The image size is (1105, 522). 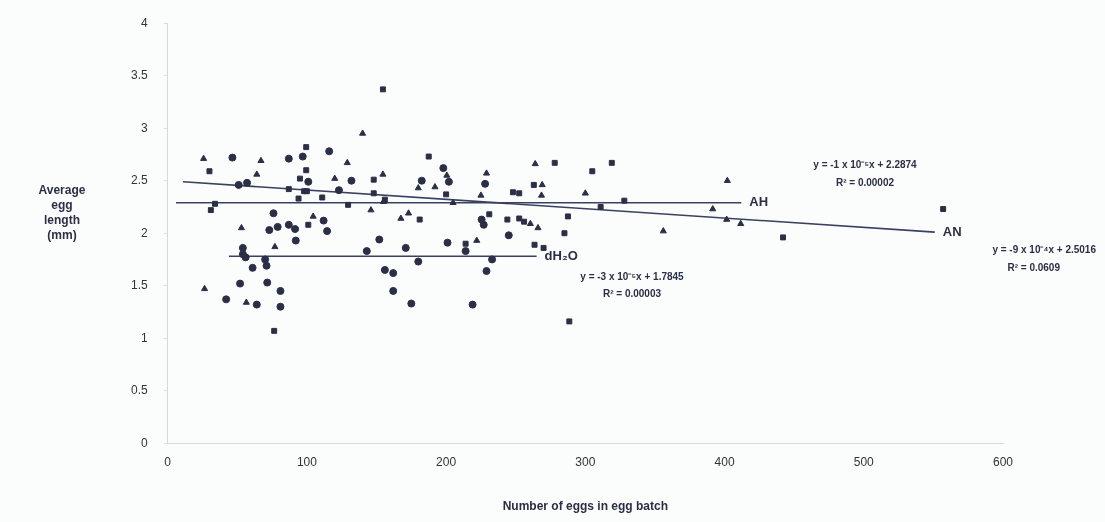 What do you see at coordinates (139, 390) in the screenshot?
I see `y-tick-label: 0.5` at bounding box center [139, 390].